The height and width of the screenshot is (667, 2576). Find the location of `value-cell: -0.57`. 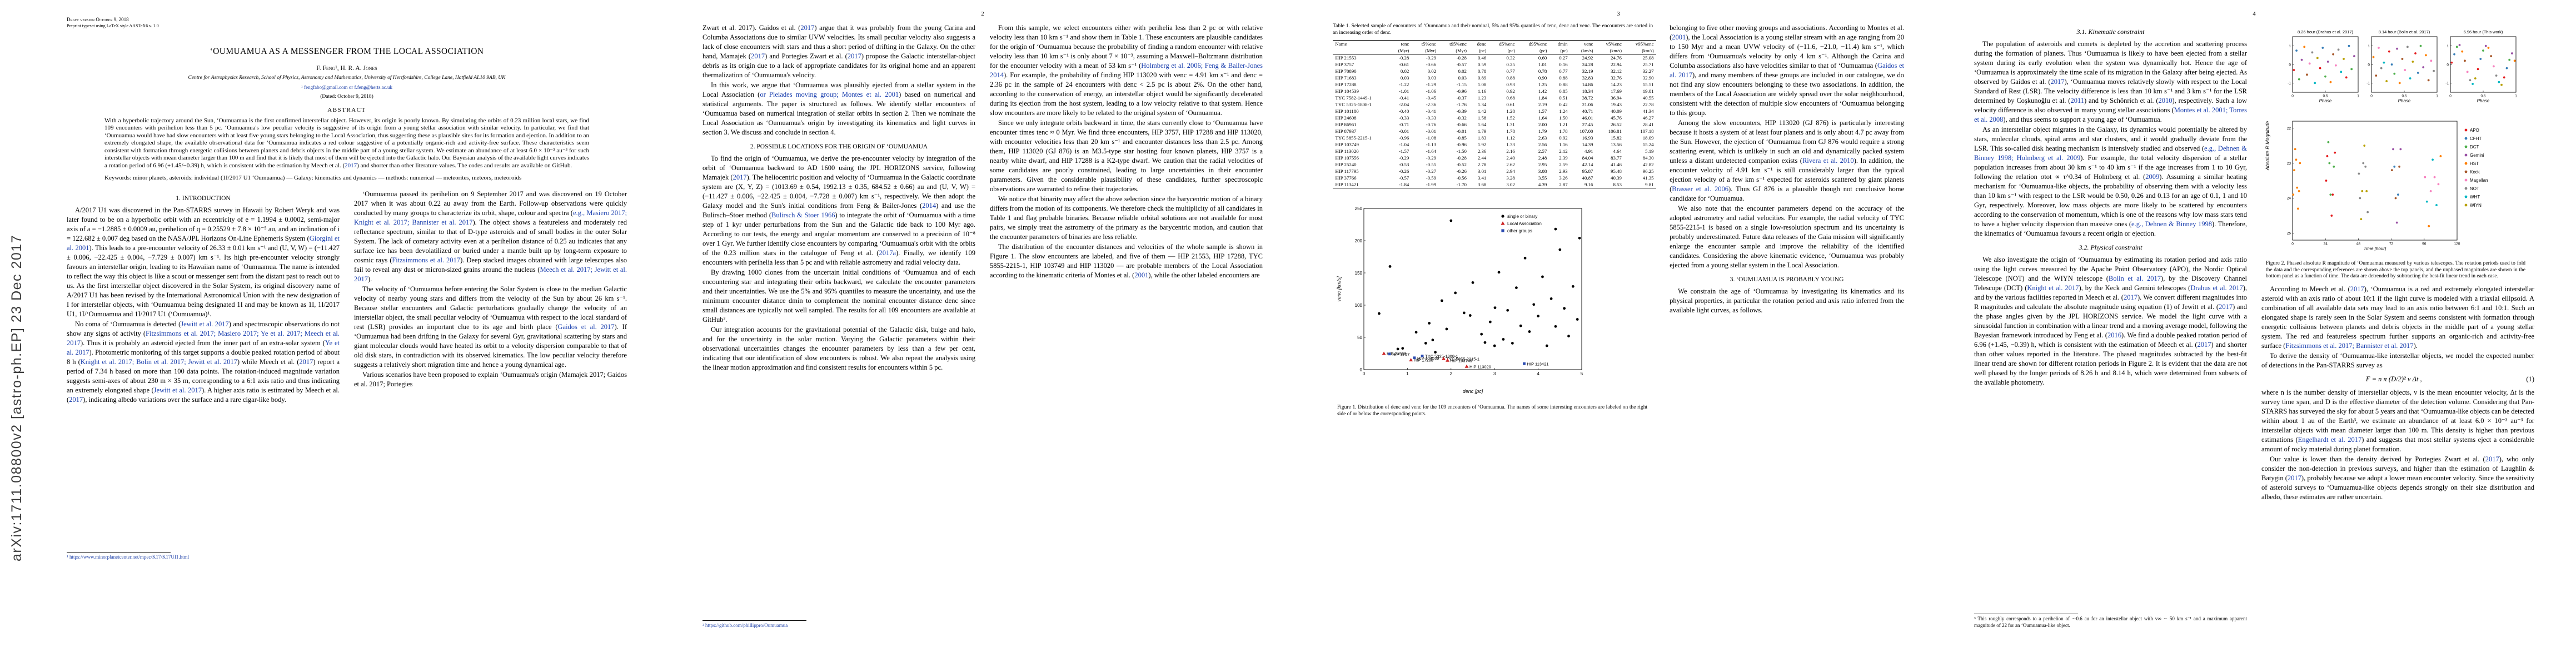

value-cell: -0.57 is located at coordinates (1403, 178).